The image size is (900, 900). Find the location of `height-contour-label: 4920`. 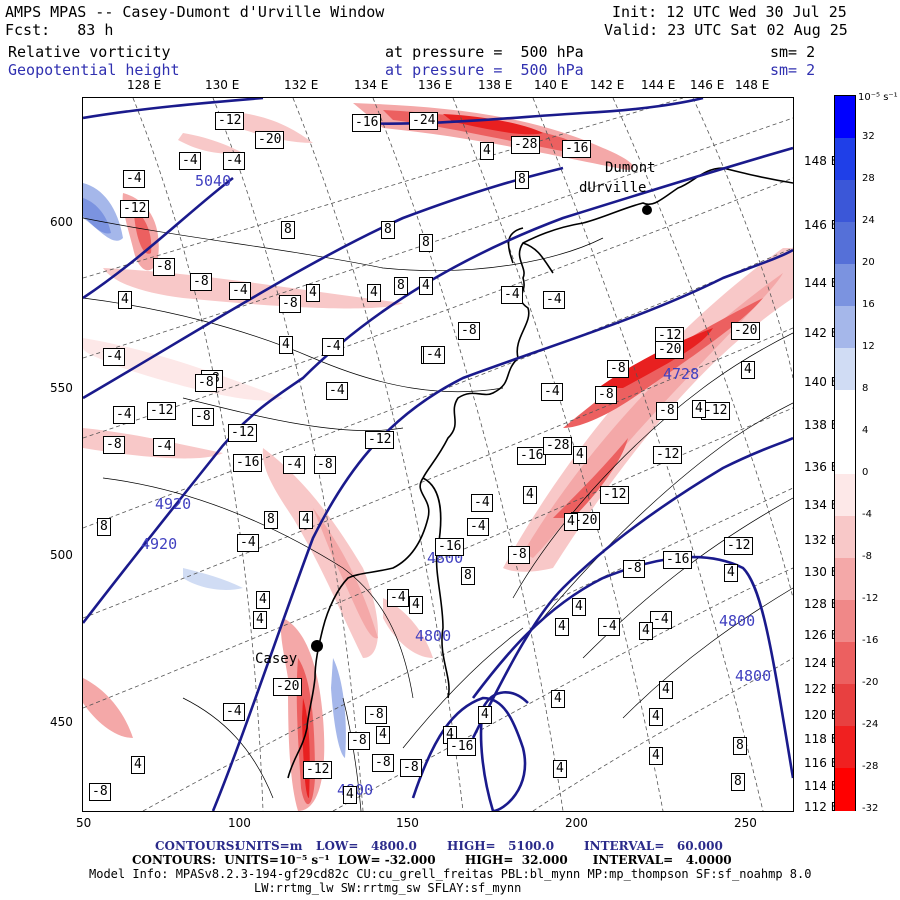

height-contour-label: 4920 is located at coordinates (173, 504).